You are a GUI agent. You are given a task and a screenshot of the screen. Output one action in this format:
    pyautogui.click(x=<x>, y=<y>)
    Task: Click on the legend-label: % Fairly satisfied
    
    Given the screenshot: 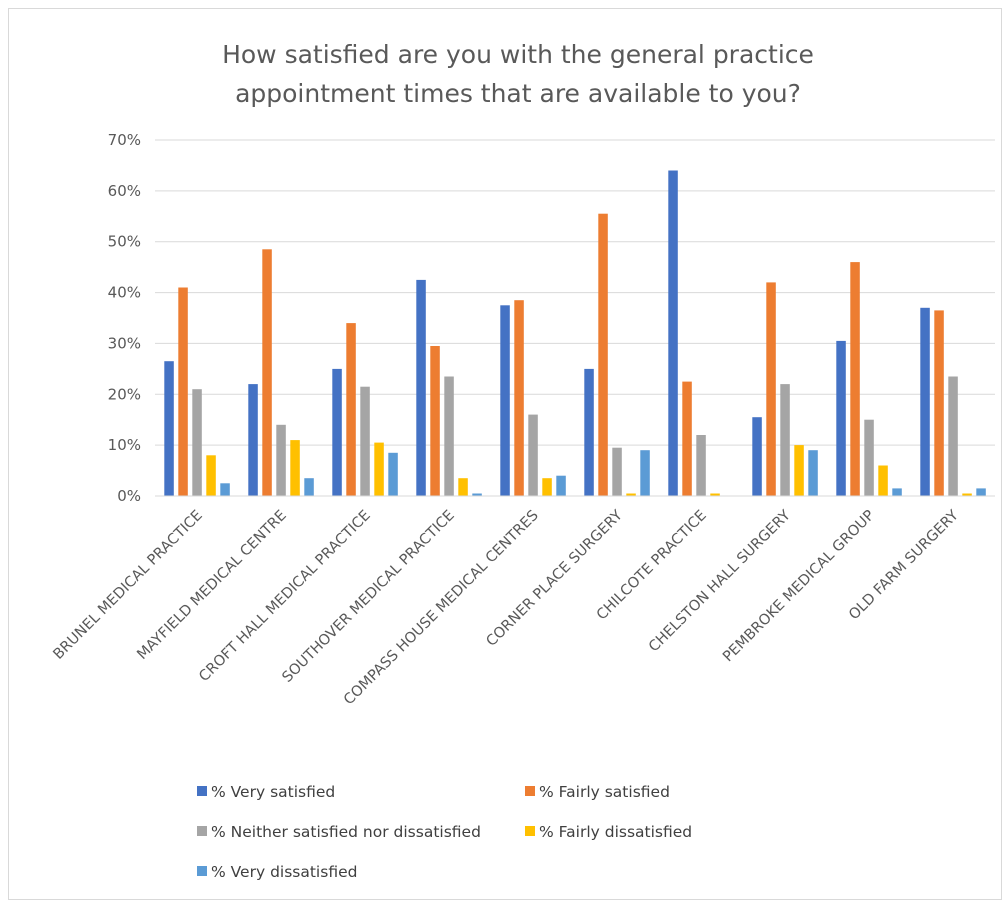 What is the action you would take?
    pyautogui.click(x=604, y=792)
    